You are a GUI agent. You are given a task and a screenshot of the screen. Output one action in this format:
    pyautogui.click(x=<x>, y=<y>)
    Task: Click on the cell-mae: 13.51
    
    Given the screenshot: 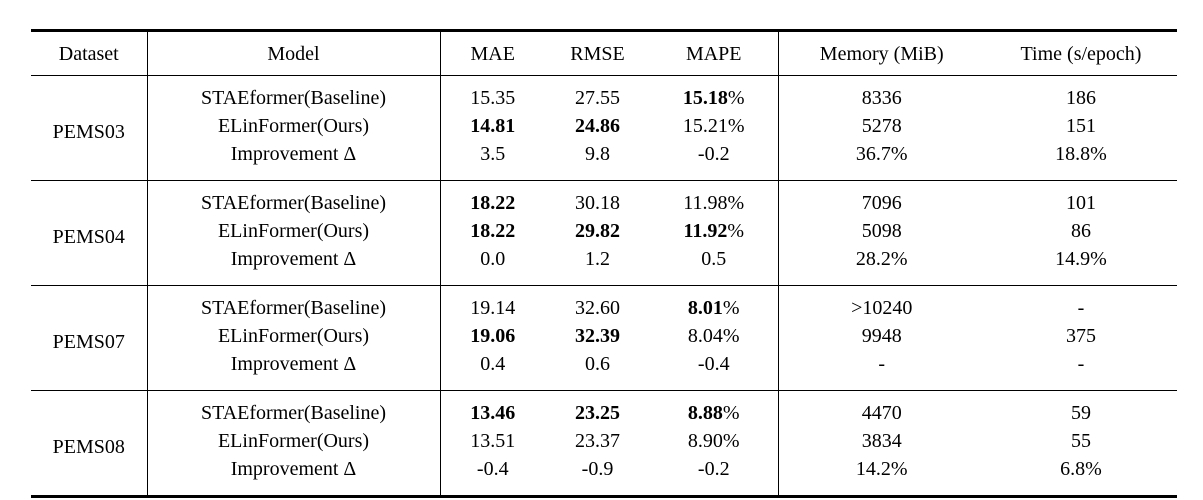 What is the action you would take?
    pyautogui.click(x=493, y=441)
    